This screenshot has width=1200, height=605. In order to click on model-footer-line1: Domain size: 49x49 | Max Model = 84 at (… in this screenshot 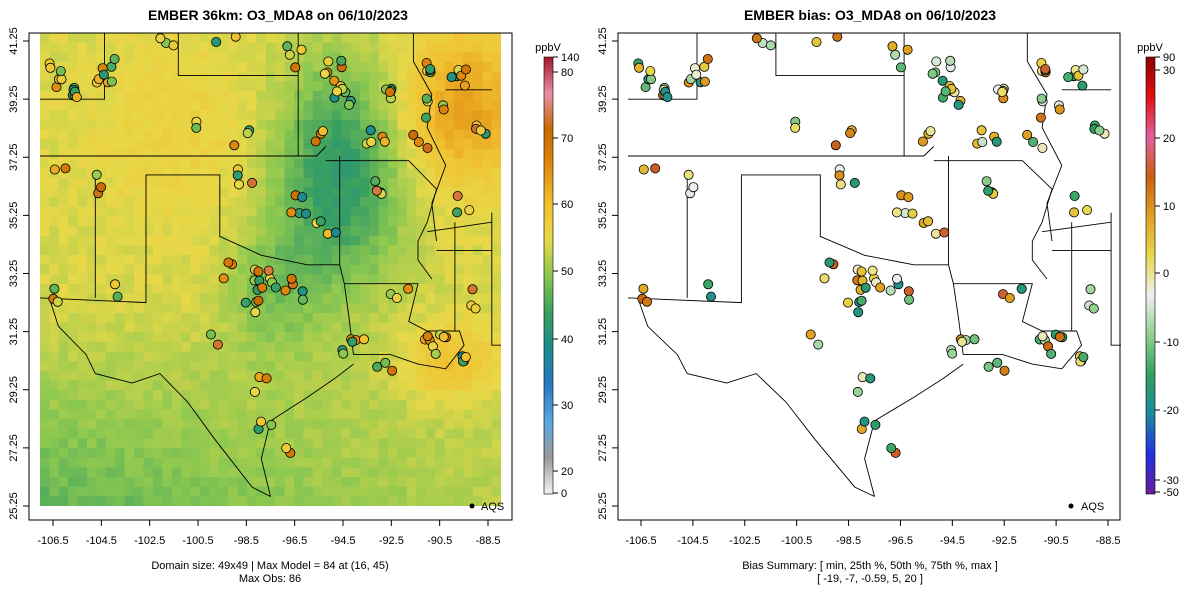, I will do `click(269, 566)`.